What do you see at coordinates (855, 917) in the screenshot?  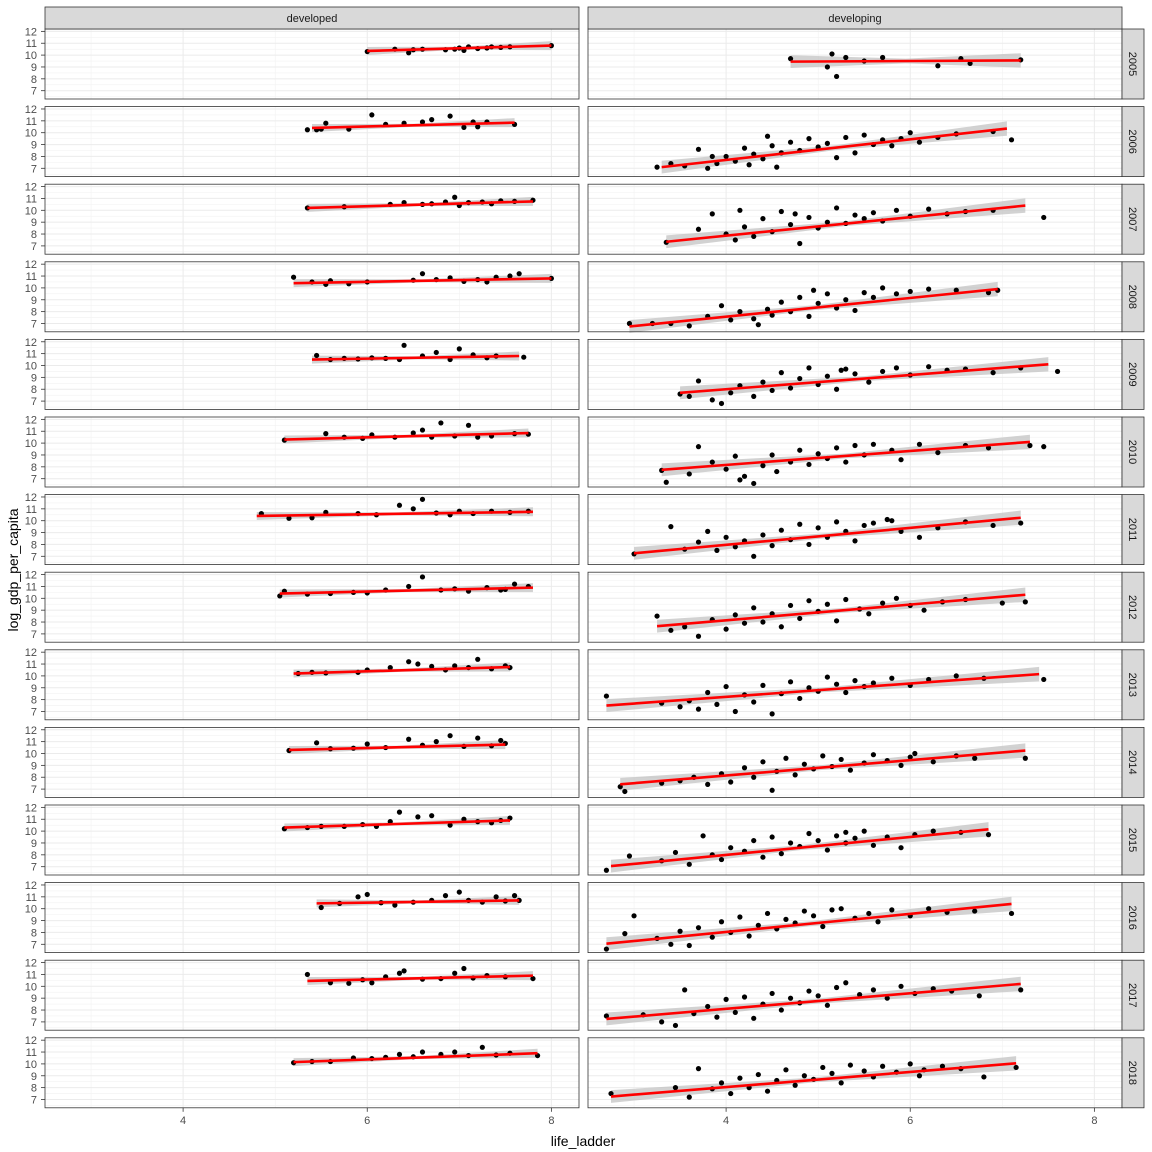 I see `panel-developing-2016` at bounding box center [855, 917].